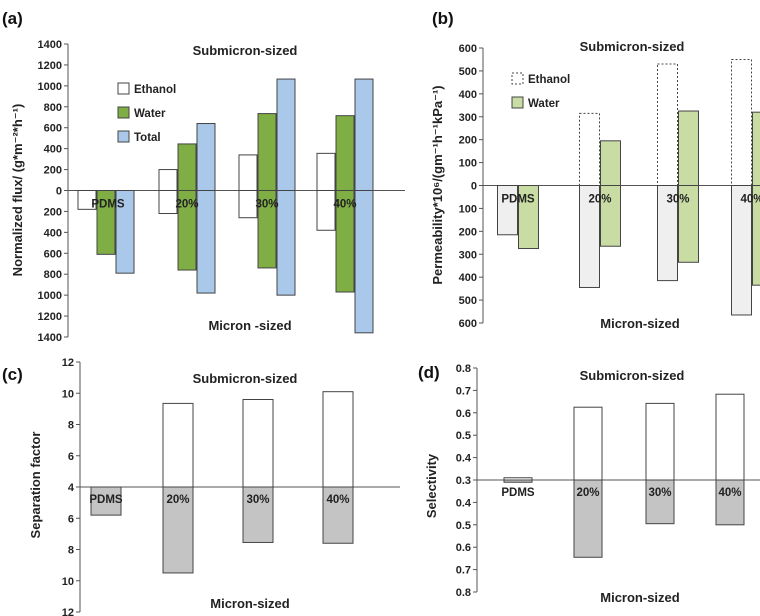 This screenshot has height=616, width=760. What do you see at coordinates (12, 374) in the screenshot?
I see `panel-letter: (c)` at bounding box center [12, 374].